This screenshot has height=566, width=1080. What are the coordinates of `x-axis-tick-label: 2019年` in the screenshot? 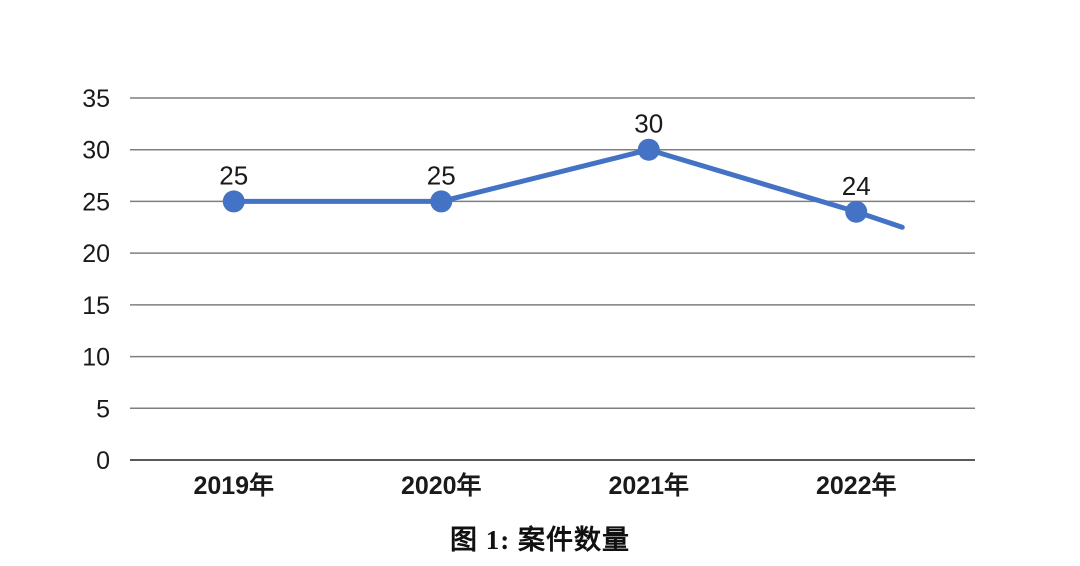 It's located at (233, 485).